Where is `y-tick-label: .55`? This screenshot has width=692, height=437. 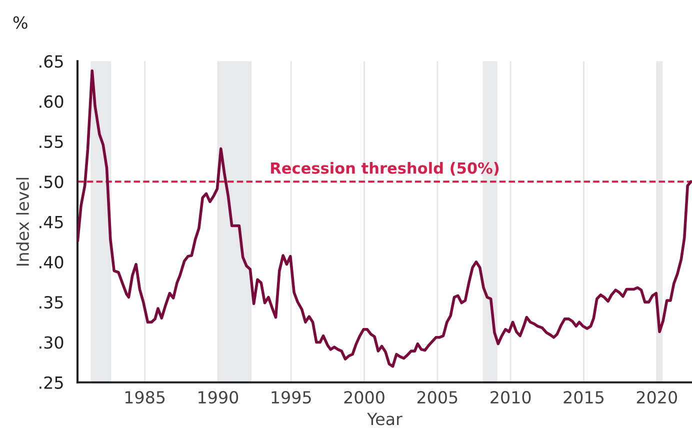 y-tick-label: .55 is located at coordinates (51, 142).